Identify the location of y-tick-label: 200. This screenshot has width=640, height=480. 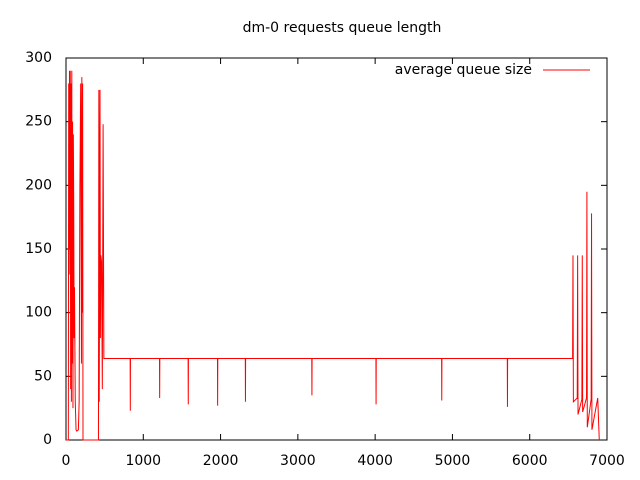
(38, 185).